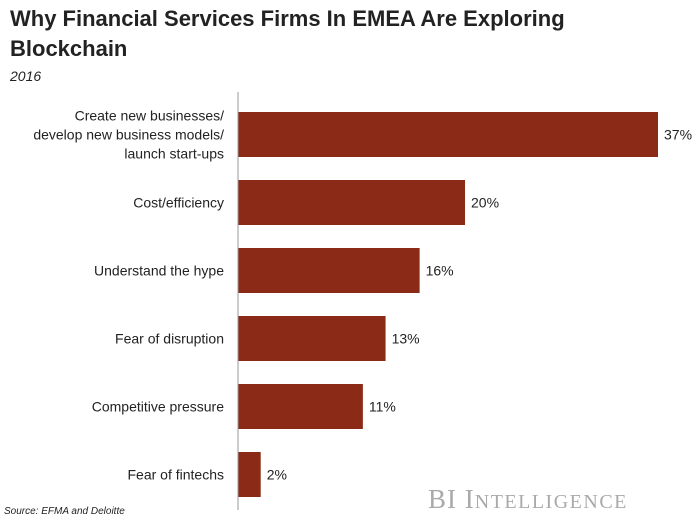  Describe the element at coordinates (442, 499) in the screenshot. I see `brand-first: BI` at that location.